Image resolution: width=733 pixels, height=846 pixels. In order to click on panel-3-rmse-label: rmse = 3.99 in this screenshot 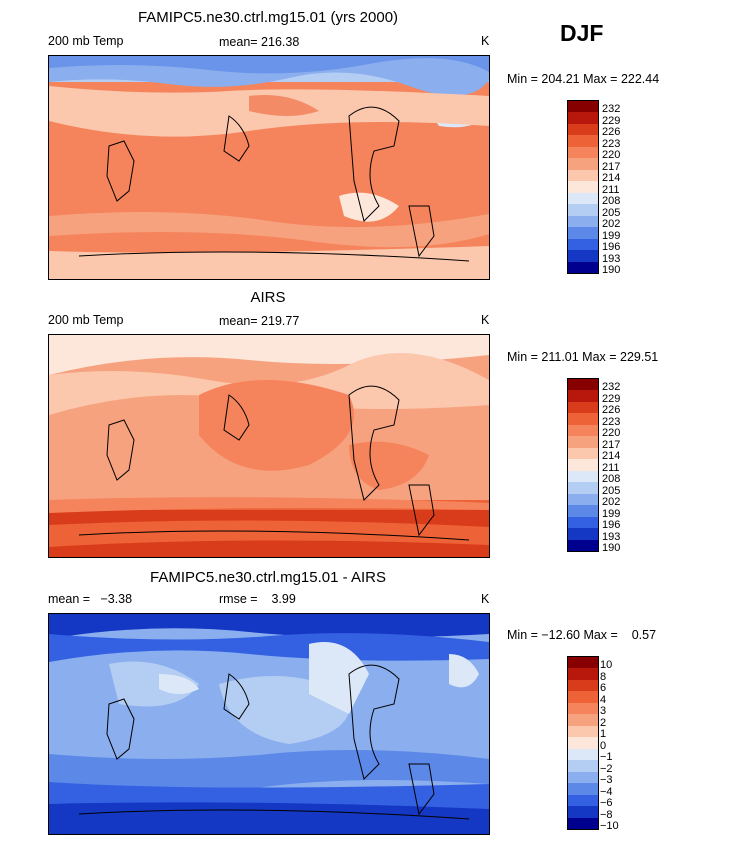, I will do `click(257, 599)`.